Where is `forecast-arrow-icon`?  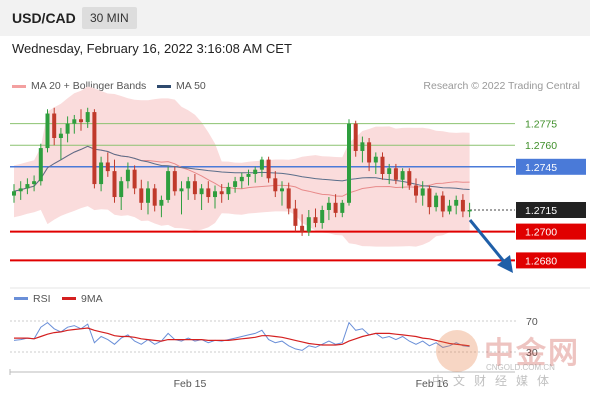
forecast-arrow-icon is located at coordinates (490, 246).